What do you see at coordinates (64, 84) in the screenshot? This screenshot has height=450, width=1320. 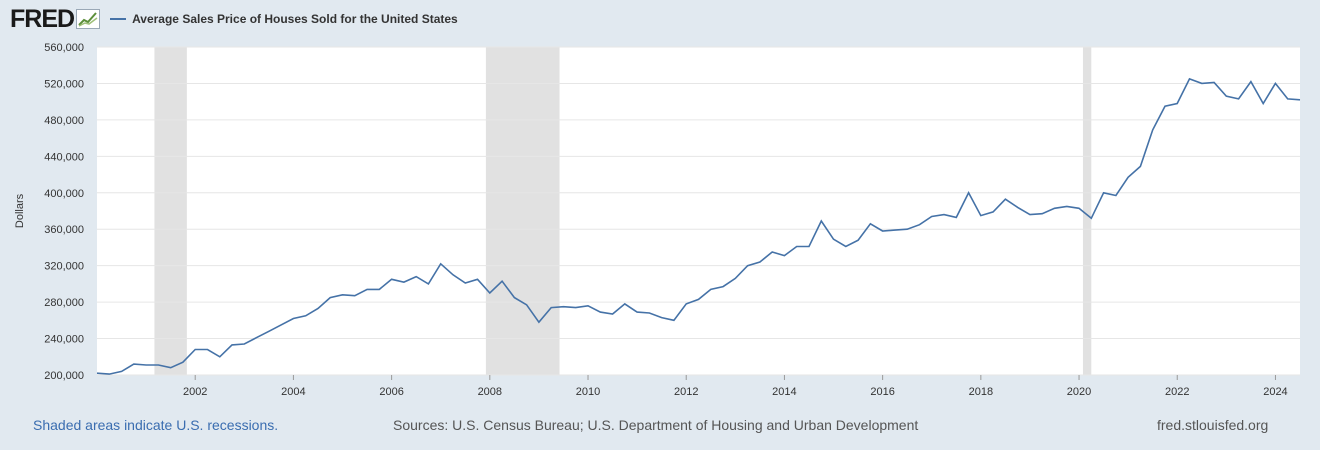 I see `y-tick-label: 520,000` at bounding box center [64, 84].